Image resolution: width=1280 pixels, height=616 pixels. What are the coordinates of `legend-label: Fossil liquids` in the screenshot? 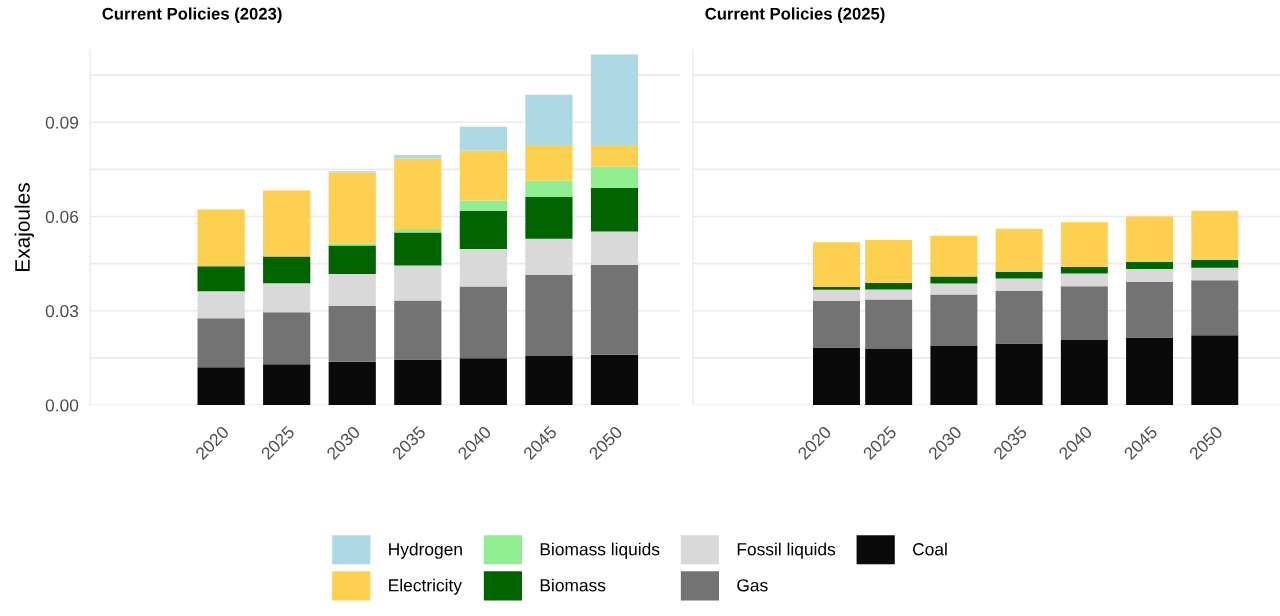 It's located at (786, 550).